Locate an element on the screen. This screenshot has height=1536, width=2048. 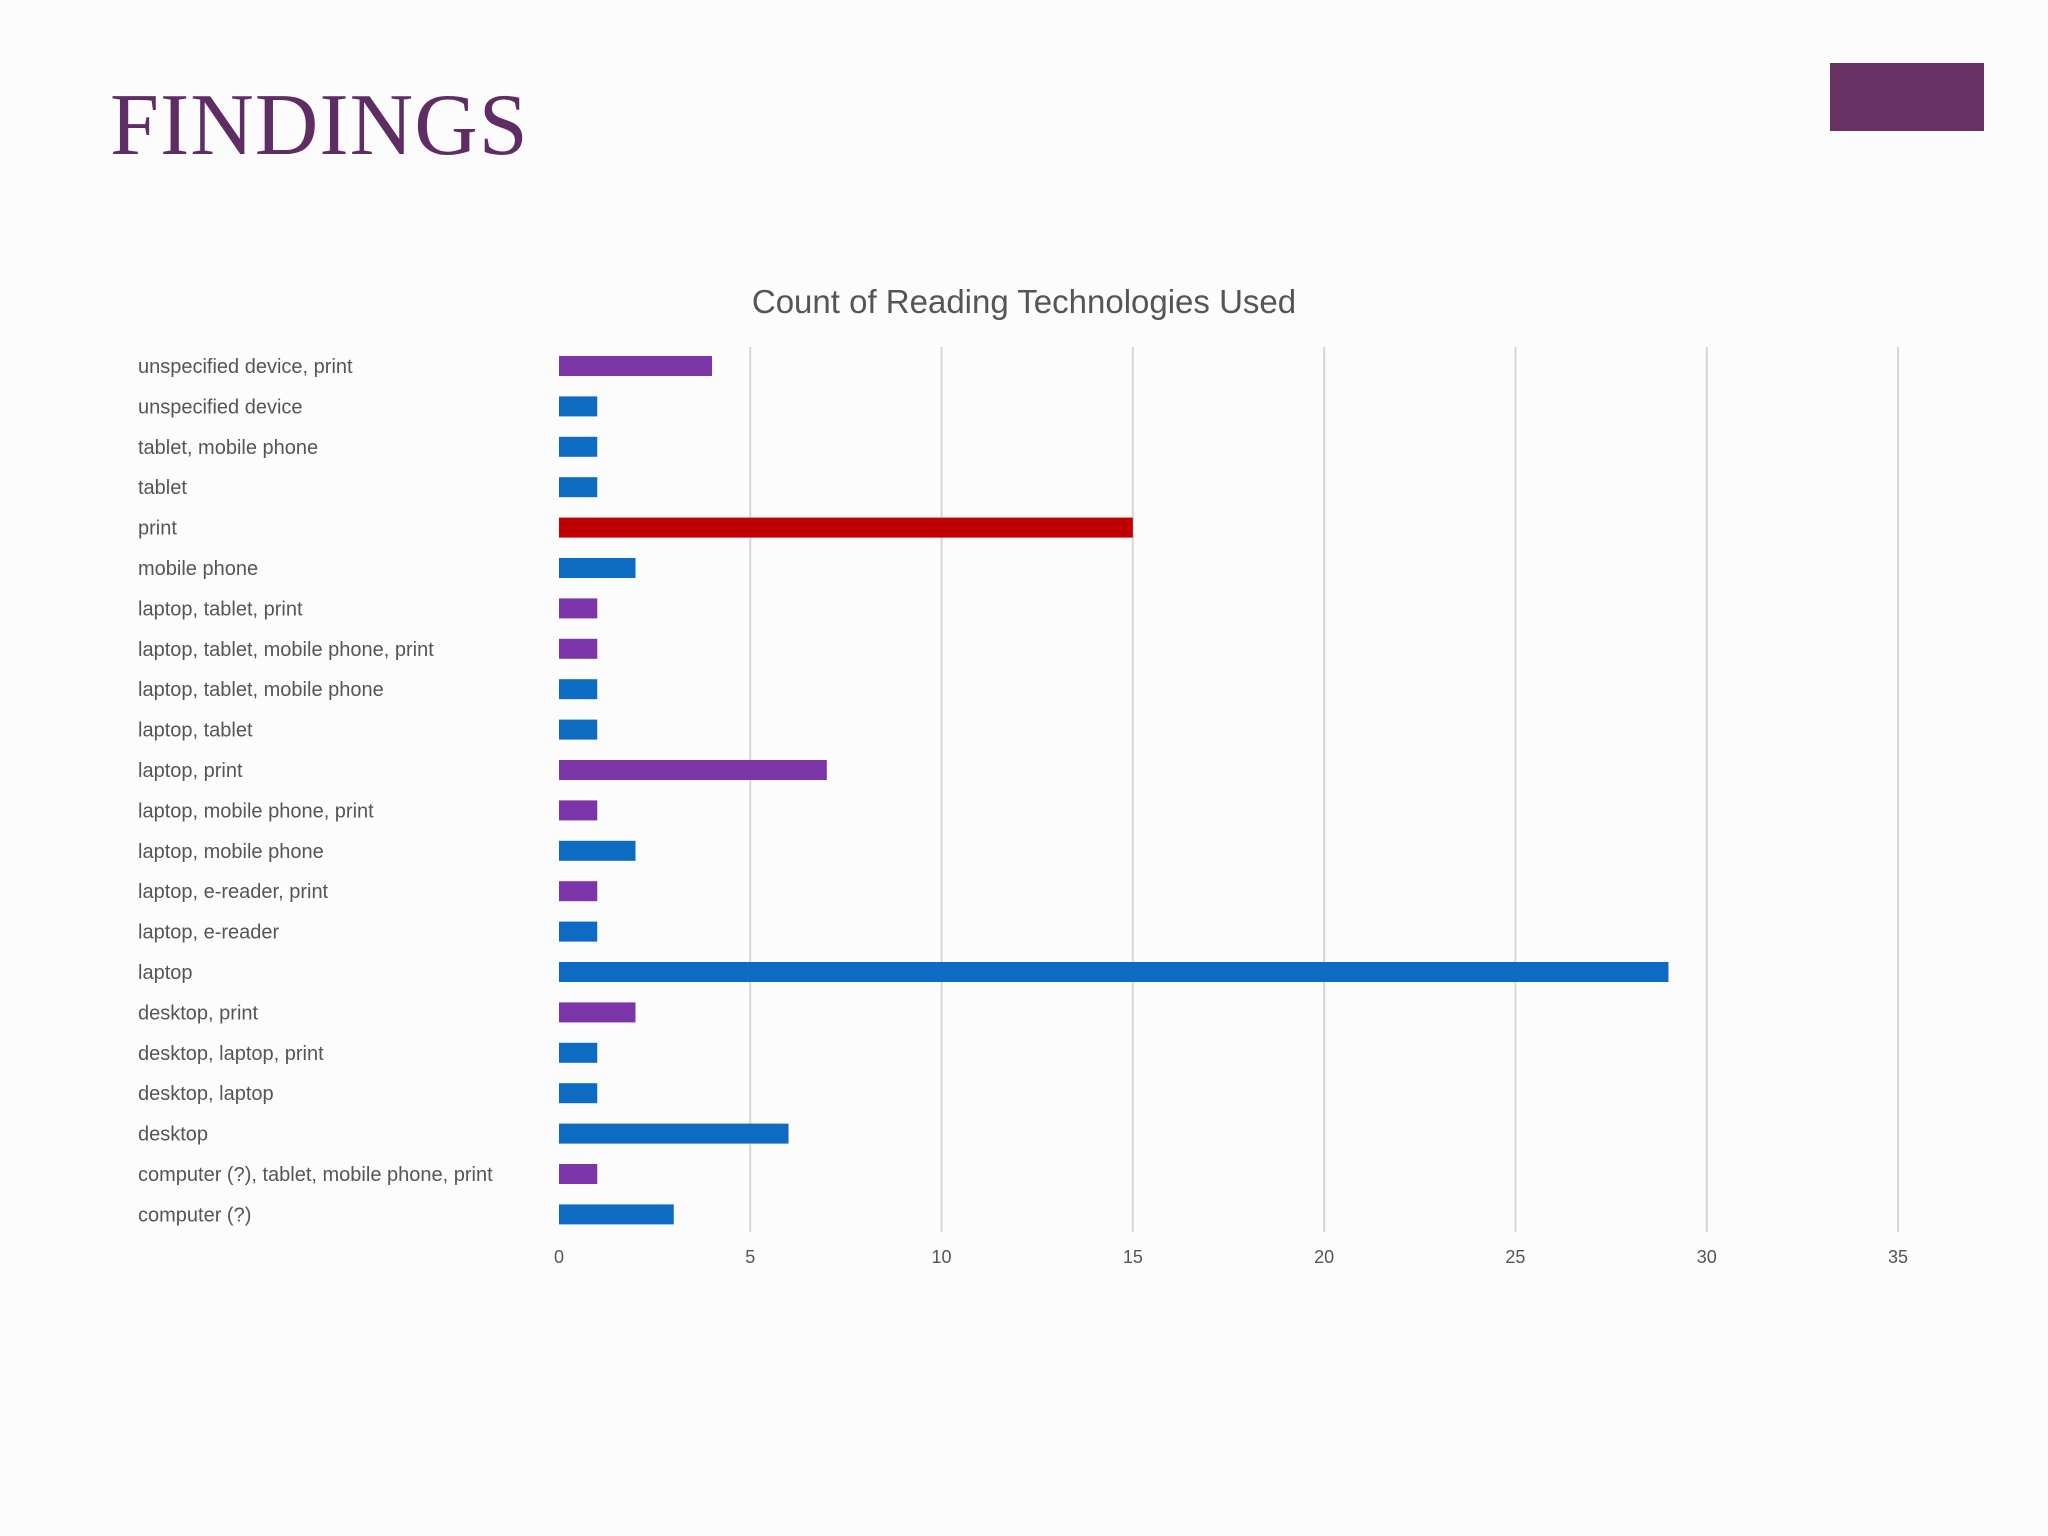
category-label: laptop, mobile phone, print is located at coordinates (256, 811).